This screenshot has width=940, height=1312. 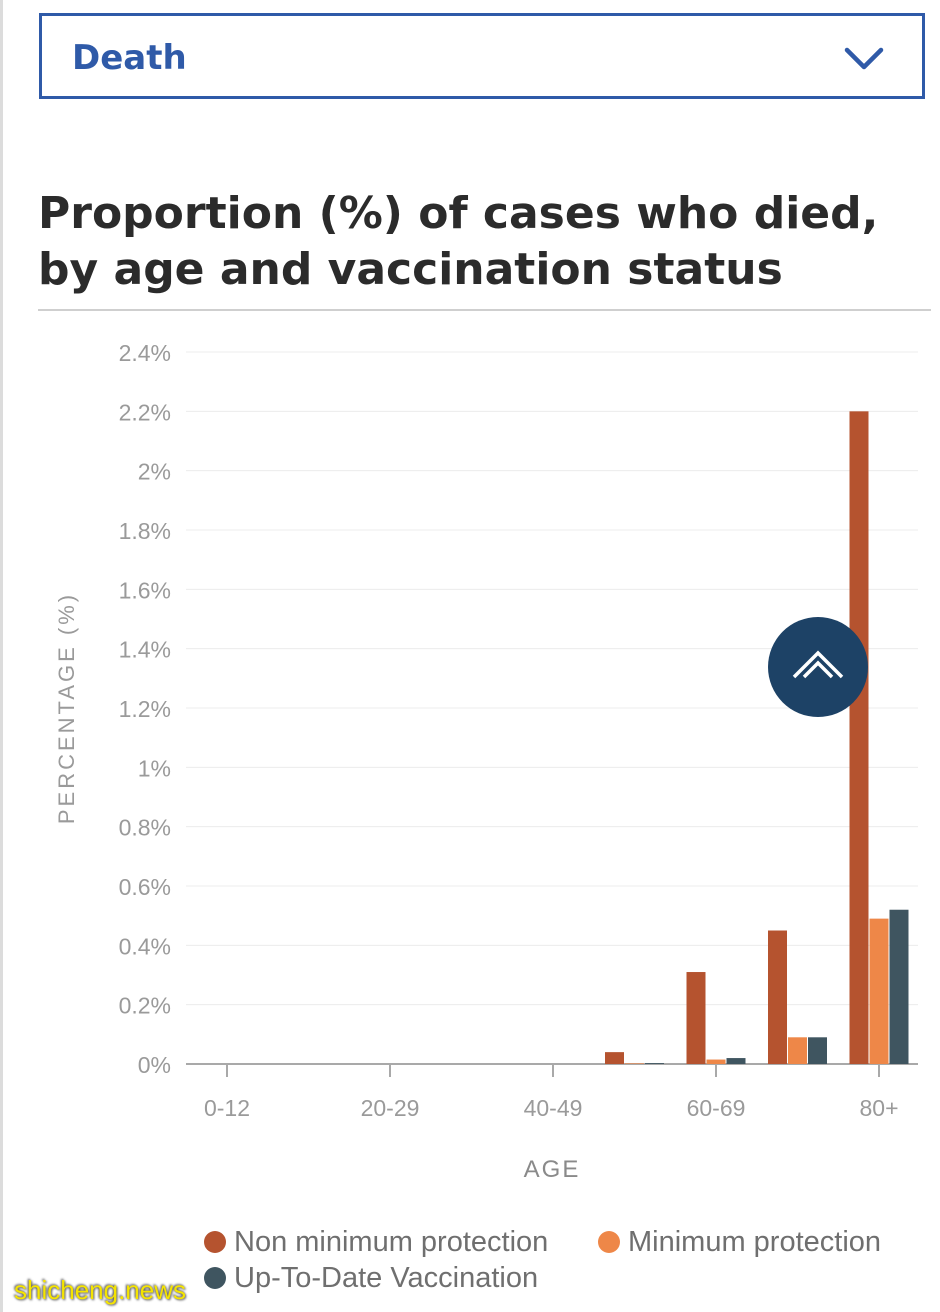 What do you see at coordinates (145, 709) in the screenshot?
I see `y-tick-label: 1.2%` at bounding box center [145, 709].